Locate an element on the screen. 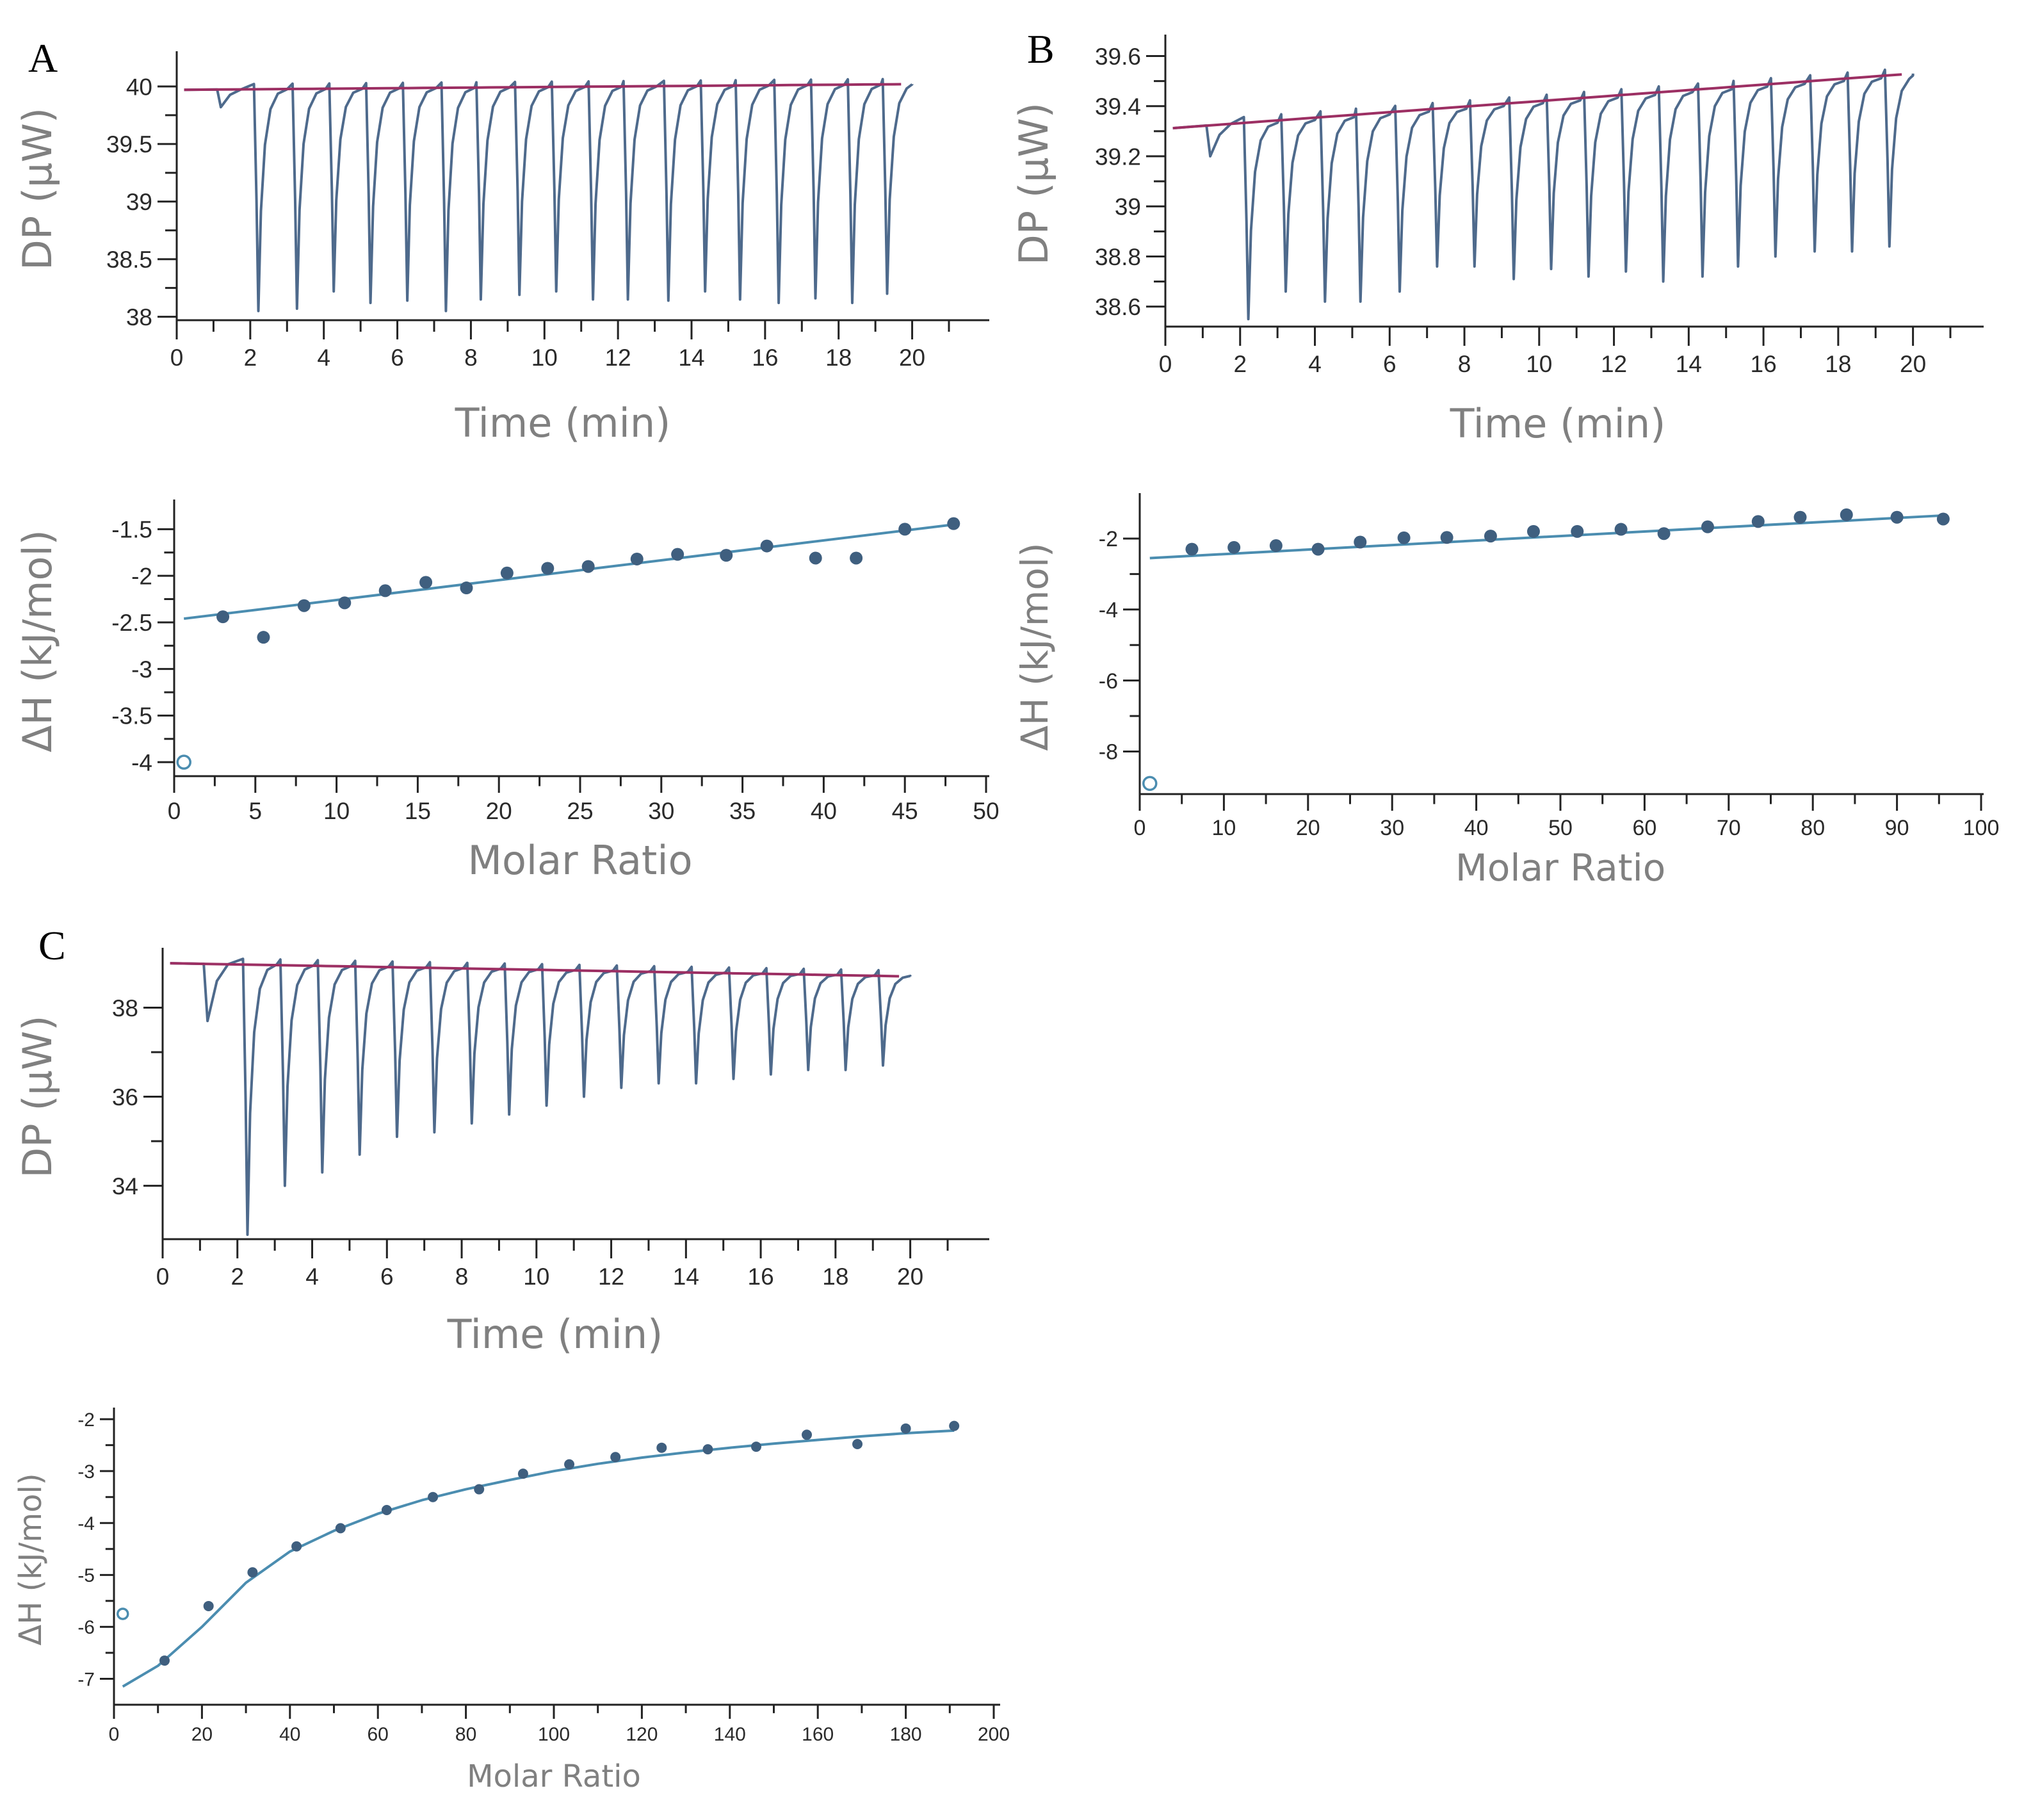 The image size is (2024, 1820). panel-label-a: A is located at coordinates (43, 58).